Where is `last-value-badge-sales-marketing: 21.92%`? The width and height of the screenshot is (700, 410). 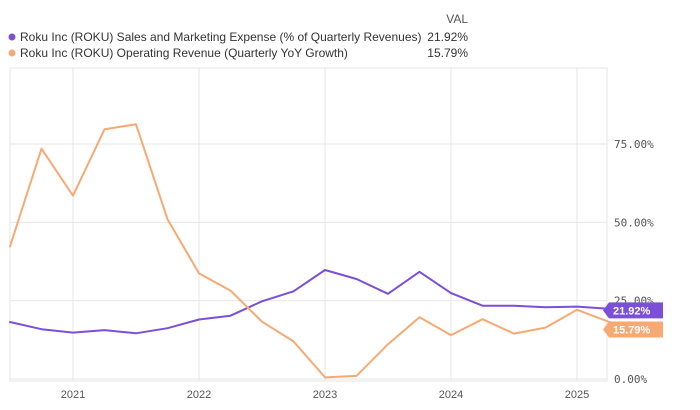
last-value-badge-sales-marketing: 21.92% is located at coordinates (633, 310).